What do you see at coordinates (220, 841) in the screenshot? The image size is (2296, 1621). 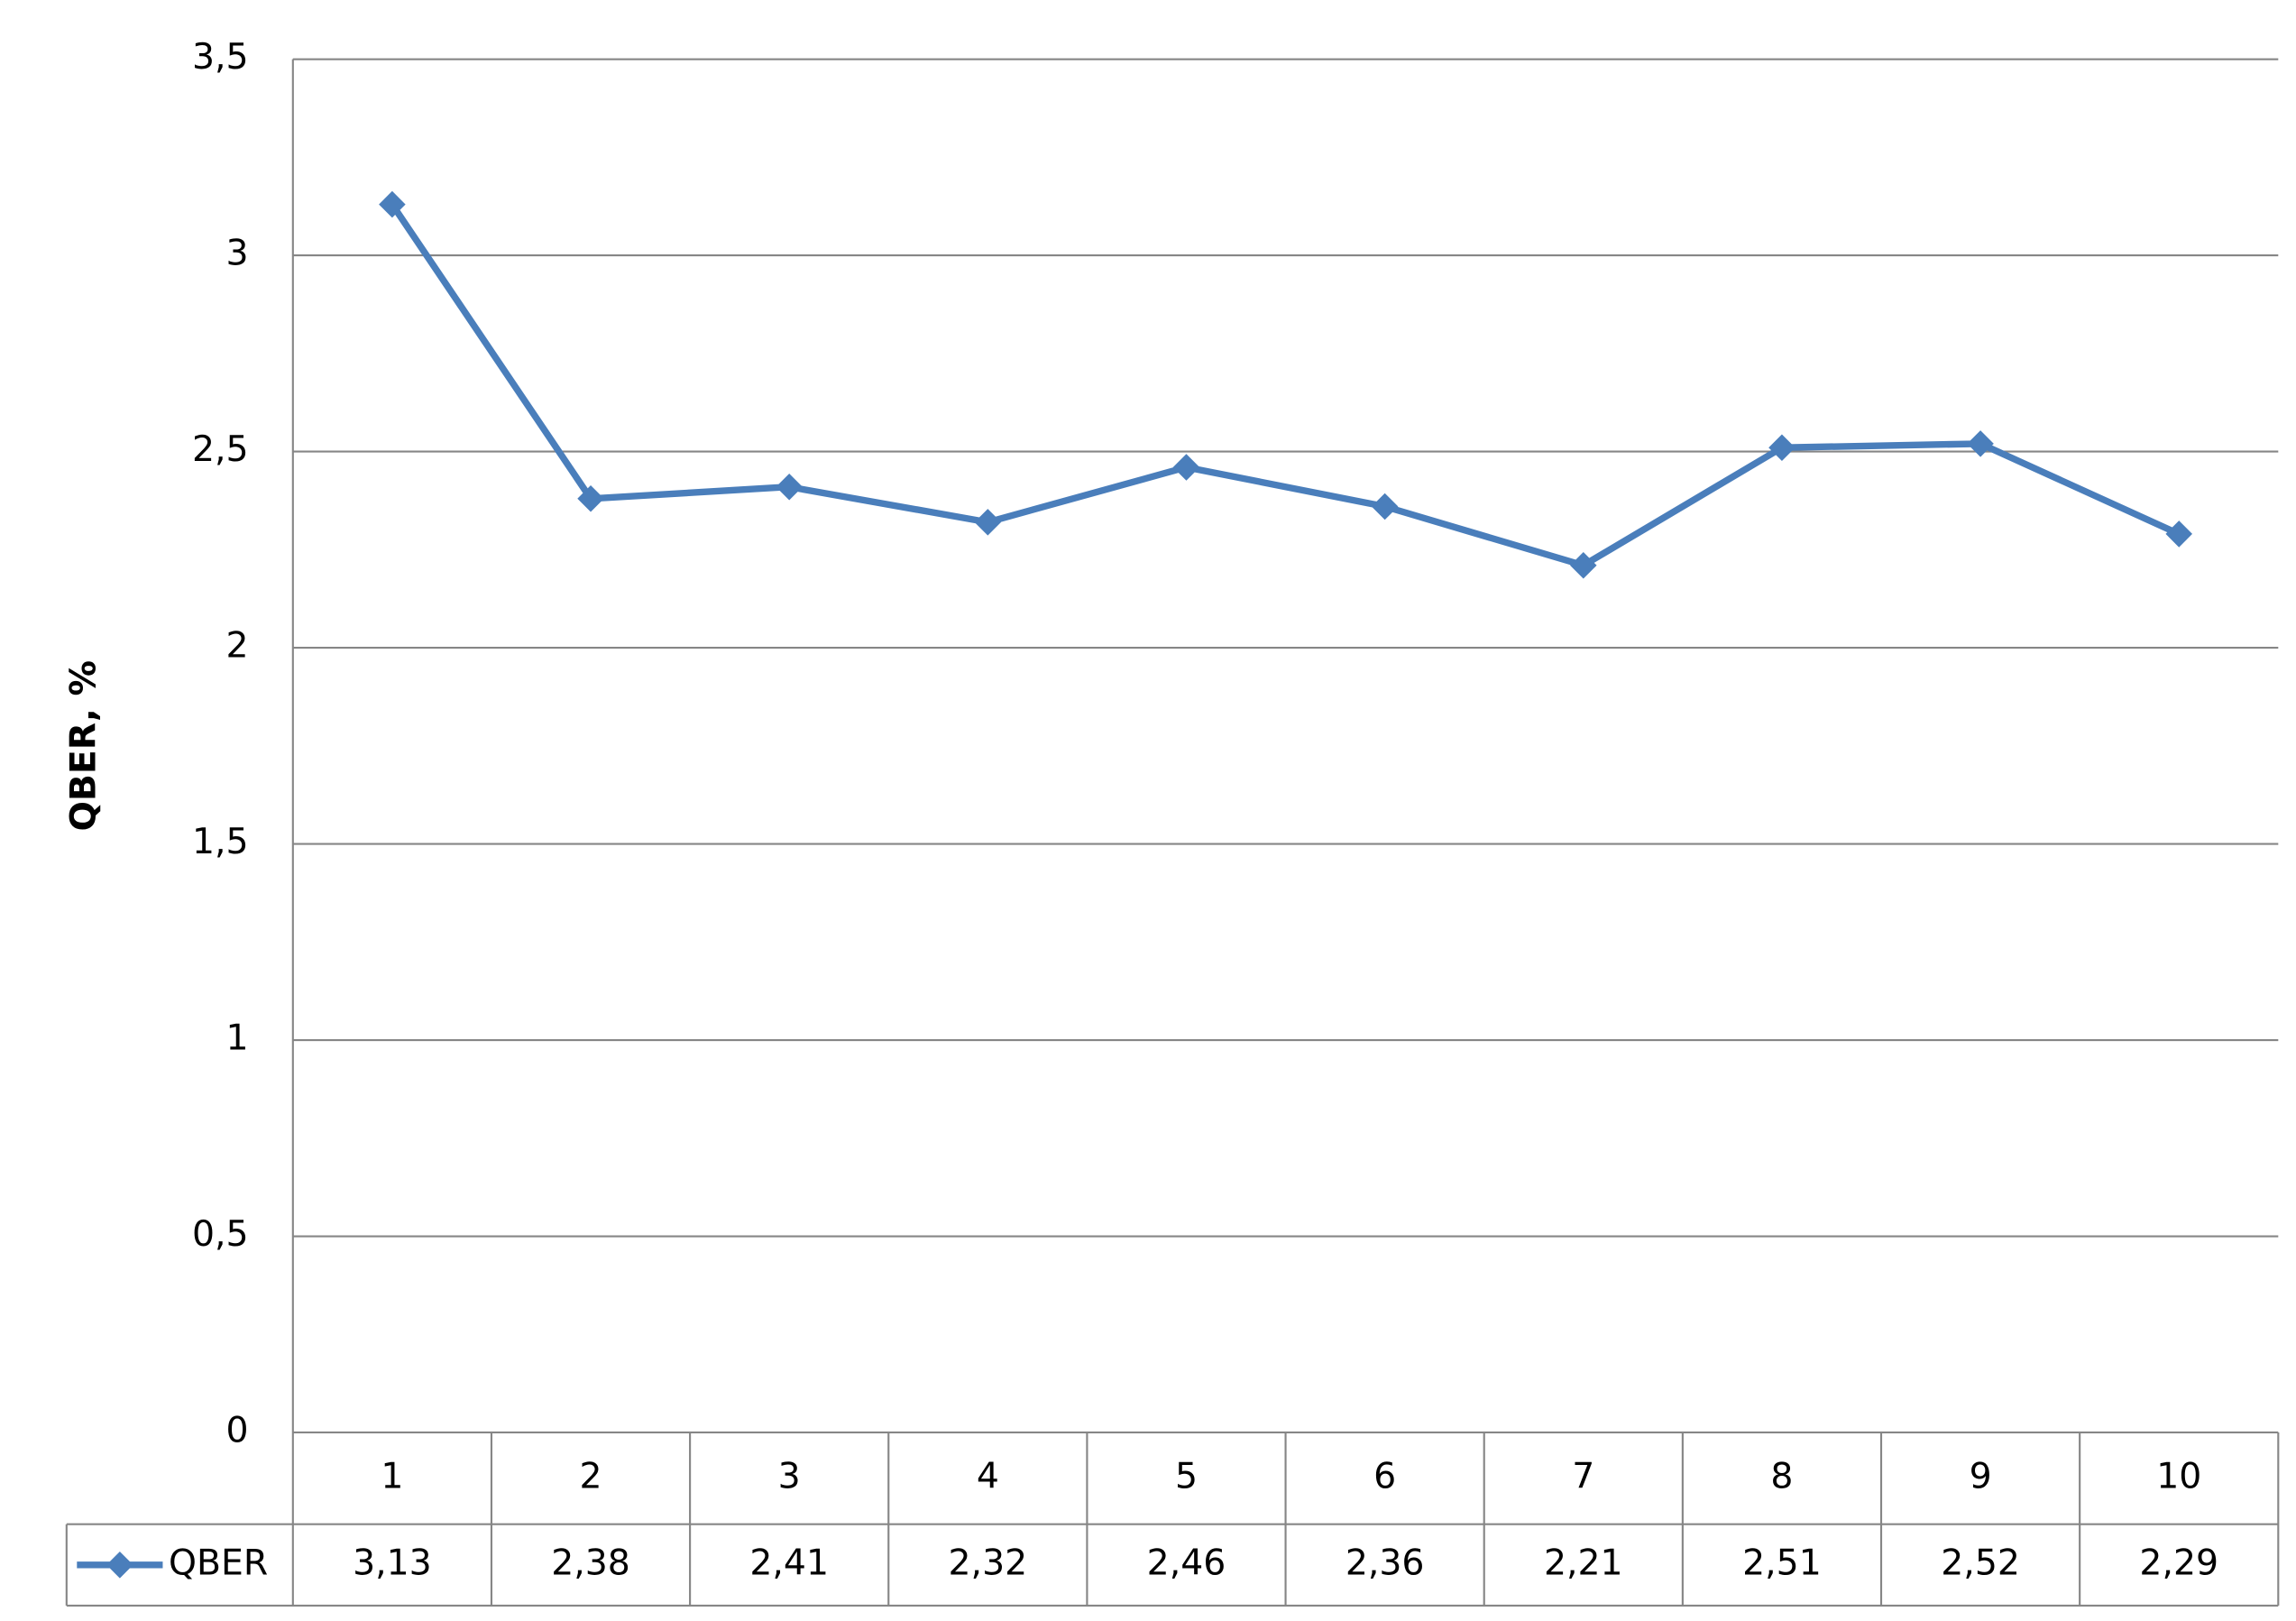 I see `y-tick-label: 1,5` at bounding box center [220, 841].